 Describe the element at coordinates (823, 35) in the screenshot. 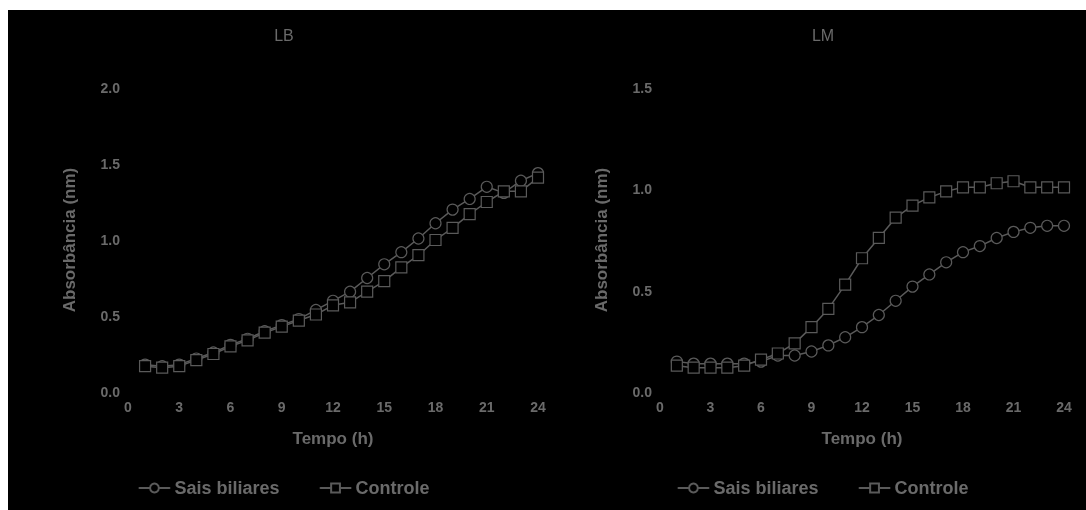

I see `chart-title: LM` at that location.